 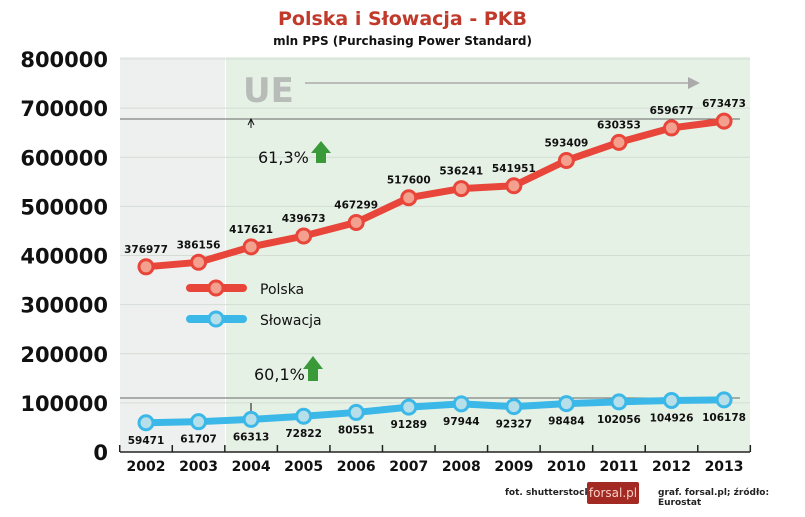 I want to click on source-credit: graf. forsal.pl; źródło: Eurostat, so click(x=714, y=498).